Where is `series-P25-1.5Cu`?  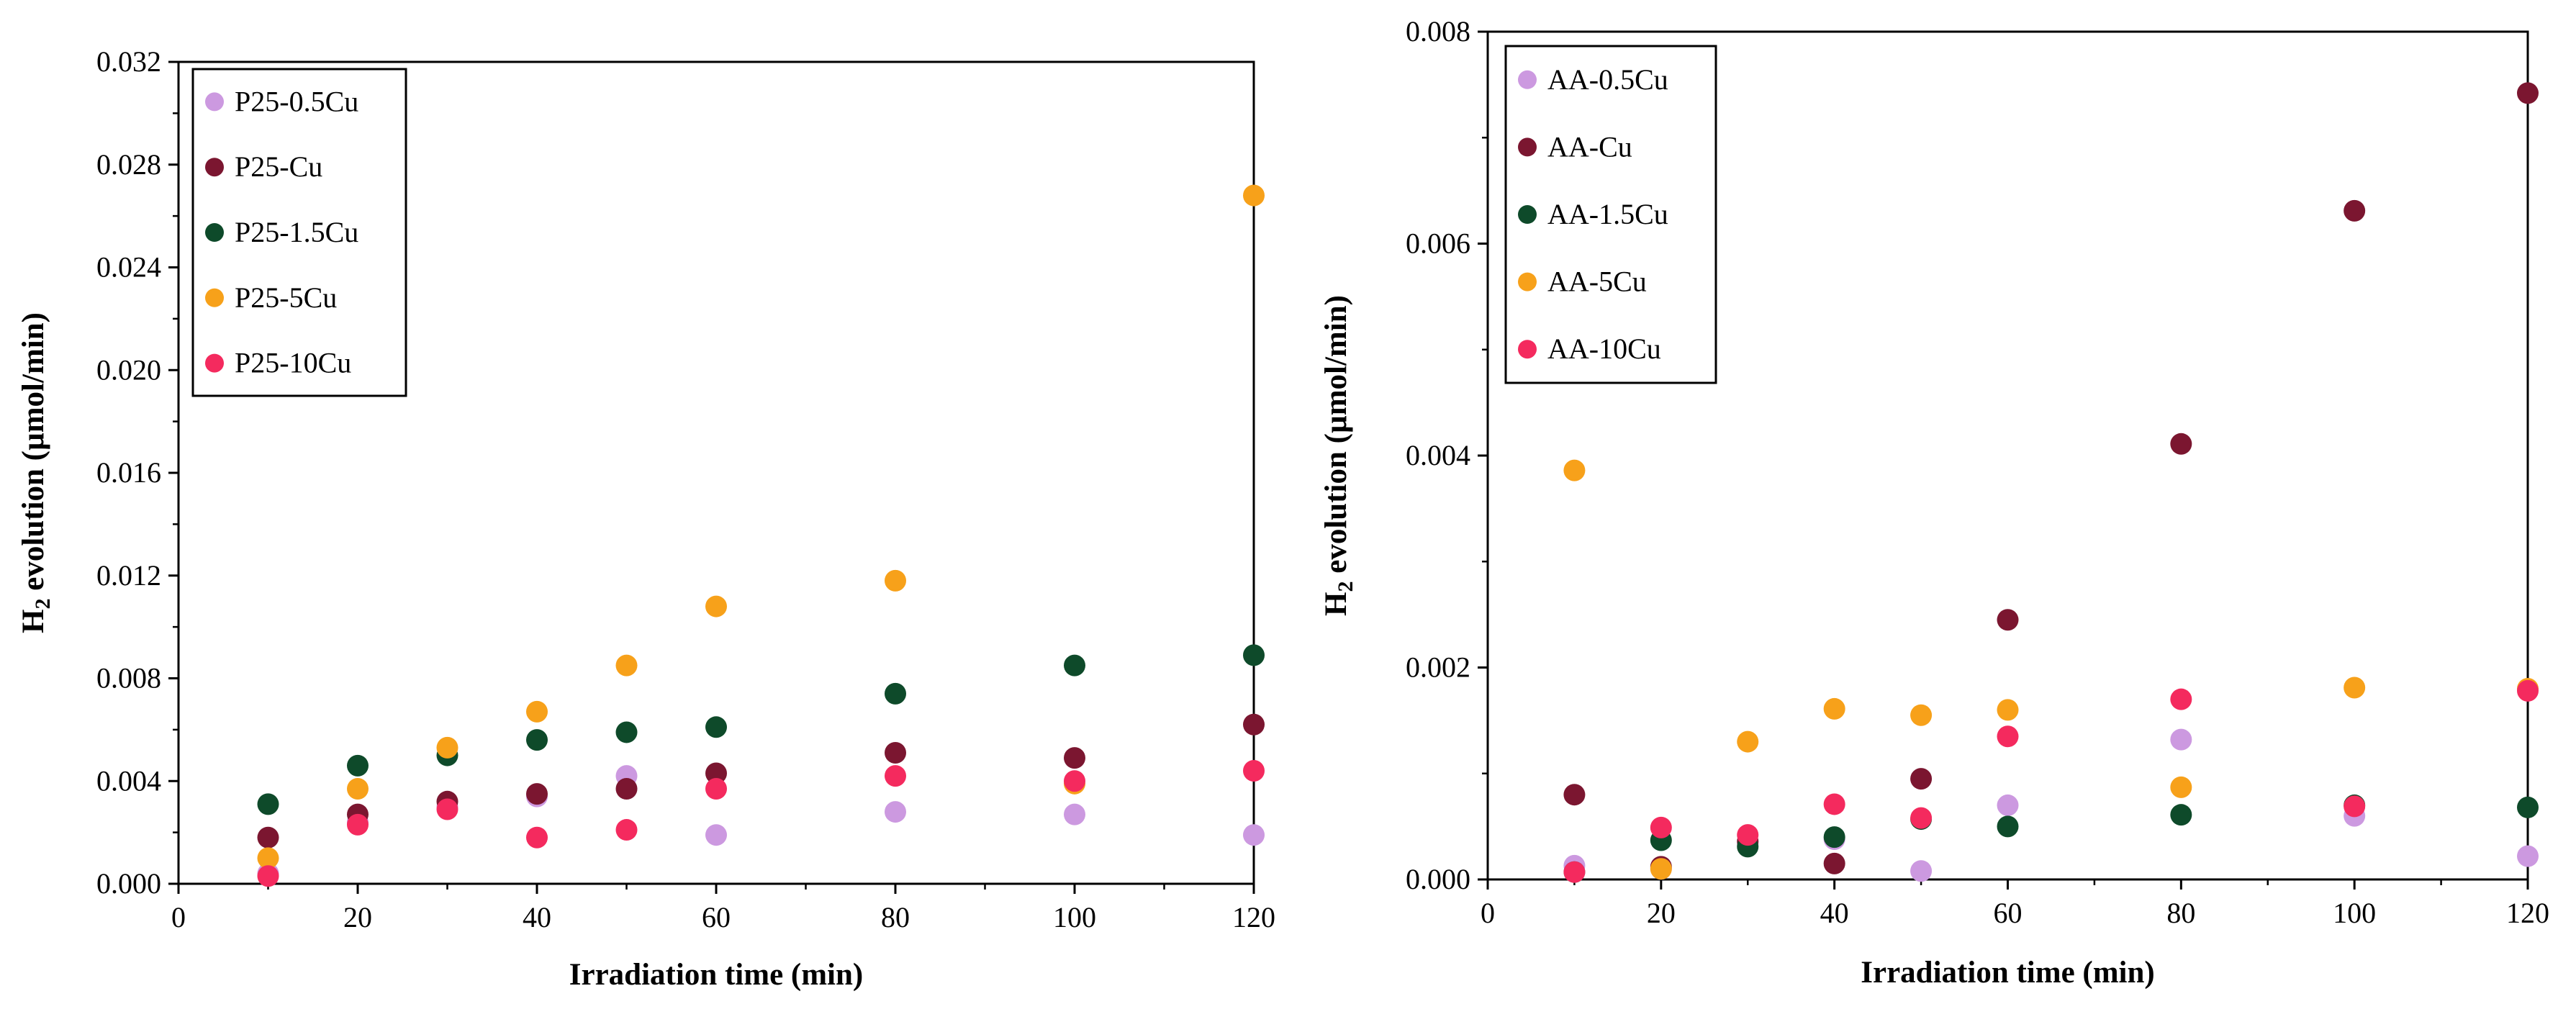 series-P25-1.5Cu is located at coordinates (761, 729).